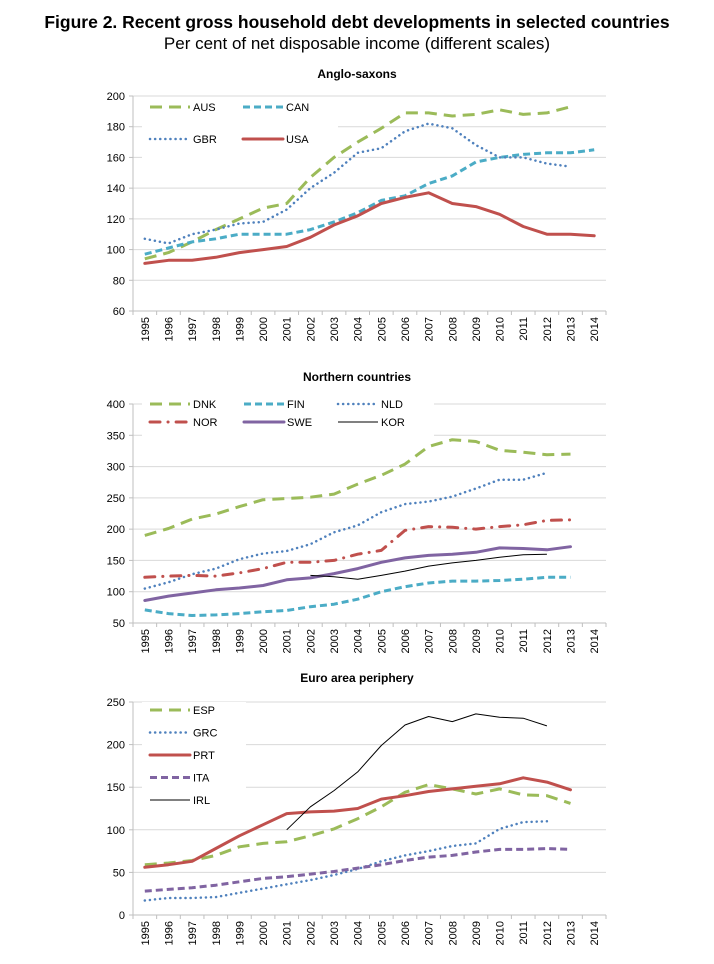 The height and width of the screenshot is (964, 714). What do you see at coordinates (392, 405) in the screenshot?
I see `legend-label-nld: NLD` at bounding box center [392, 405].